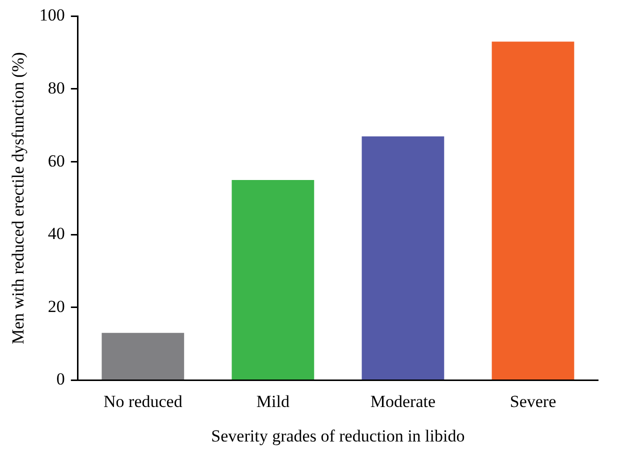 This screenshot has width=623, height=456. Describe the element at coordinates (18, 198) in the screenshot. I see `y-axis-title: Men with reduced erectile dysfunction (%)` at that location.